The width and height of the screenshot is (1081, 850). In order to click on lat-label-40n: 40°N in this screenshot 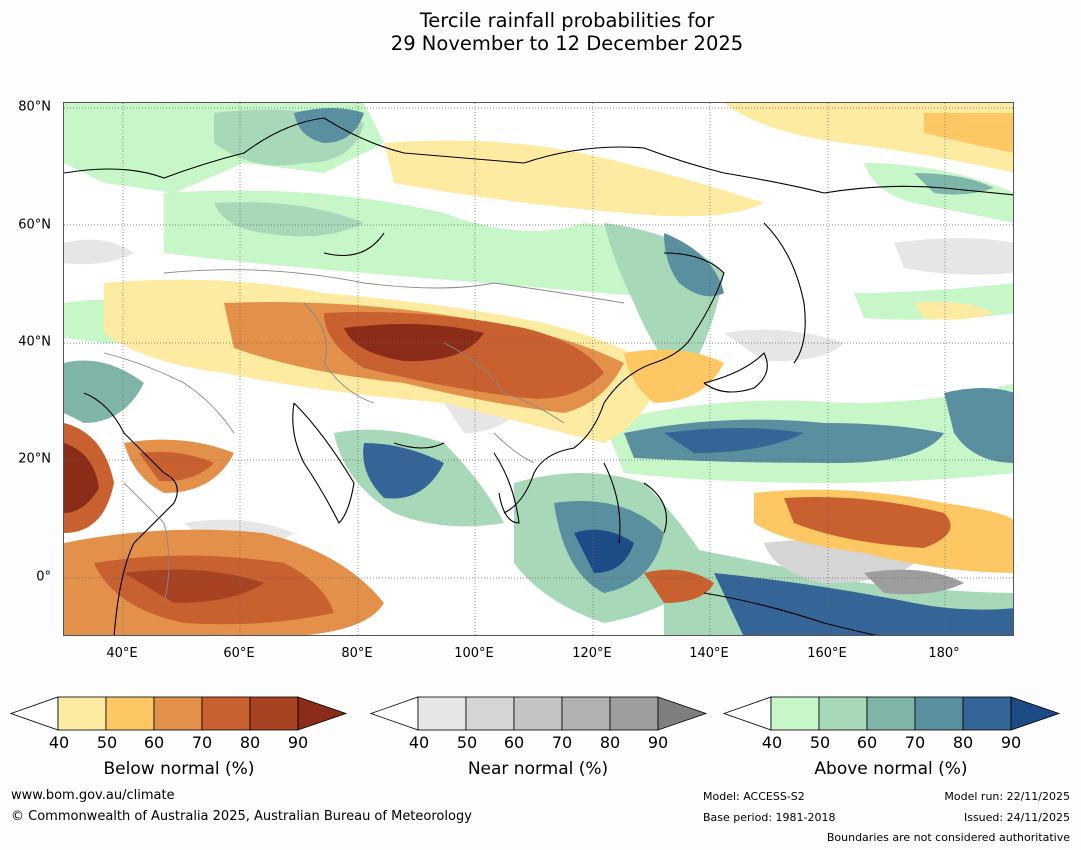, I will do `click(34, 342)`.